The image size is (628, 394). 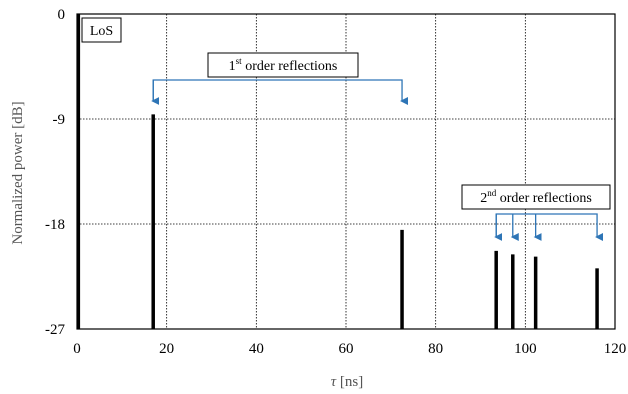 I want to click on x-axis-title: τ [ns], so click(x=347, y=382).